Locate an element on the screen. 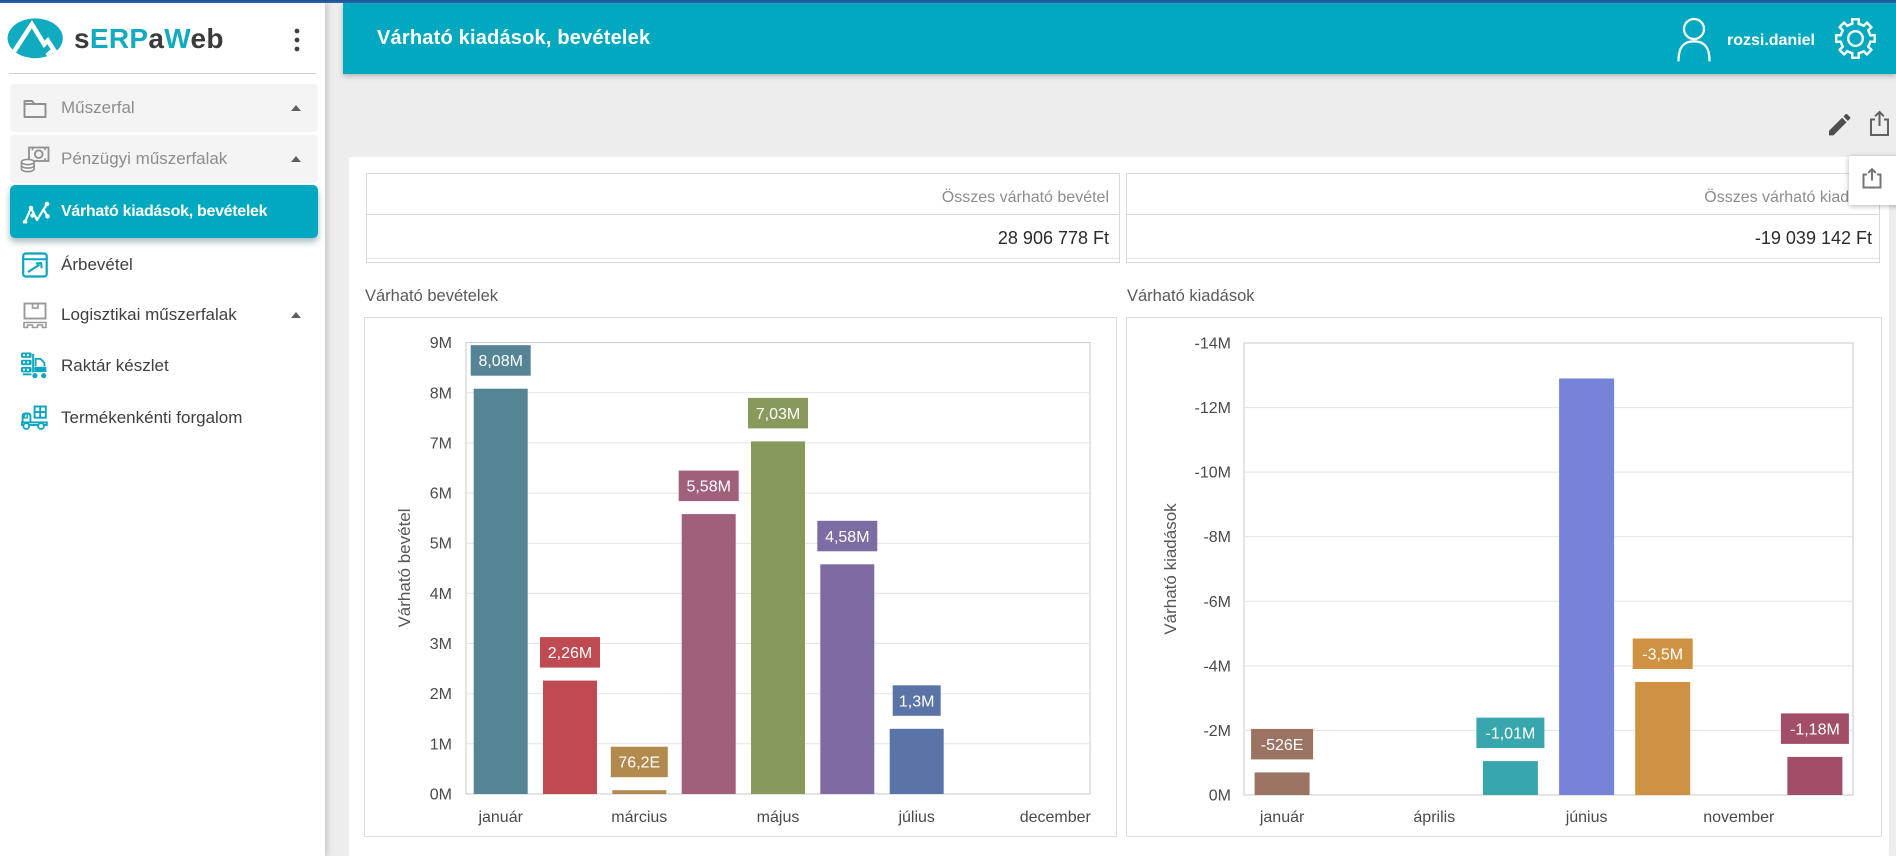  svg-text: május is located at coordinates (778, 817).